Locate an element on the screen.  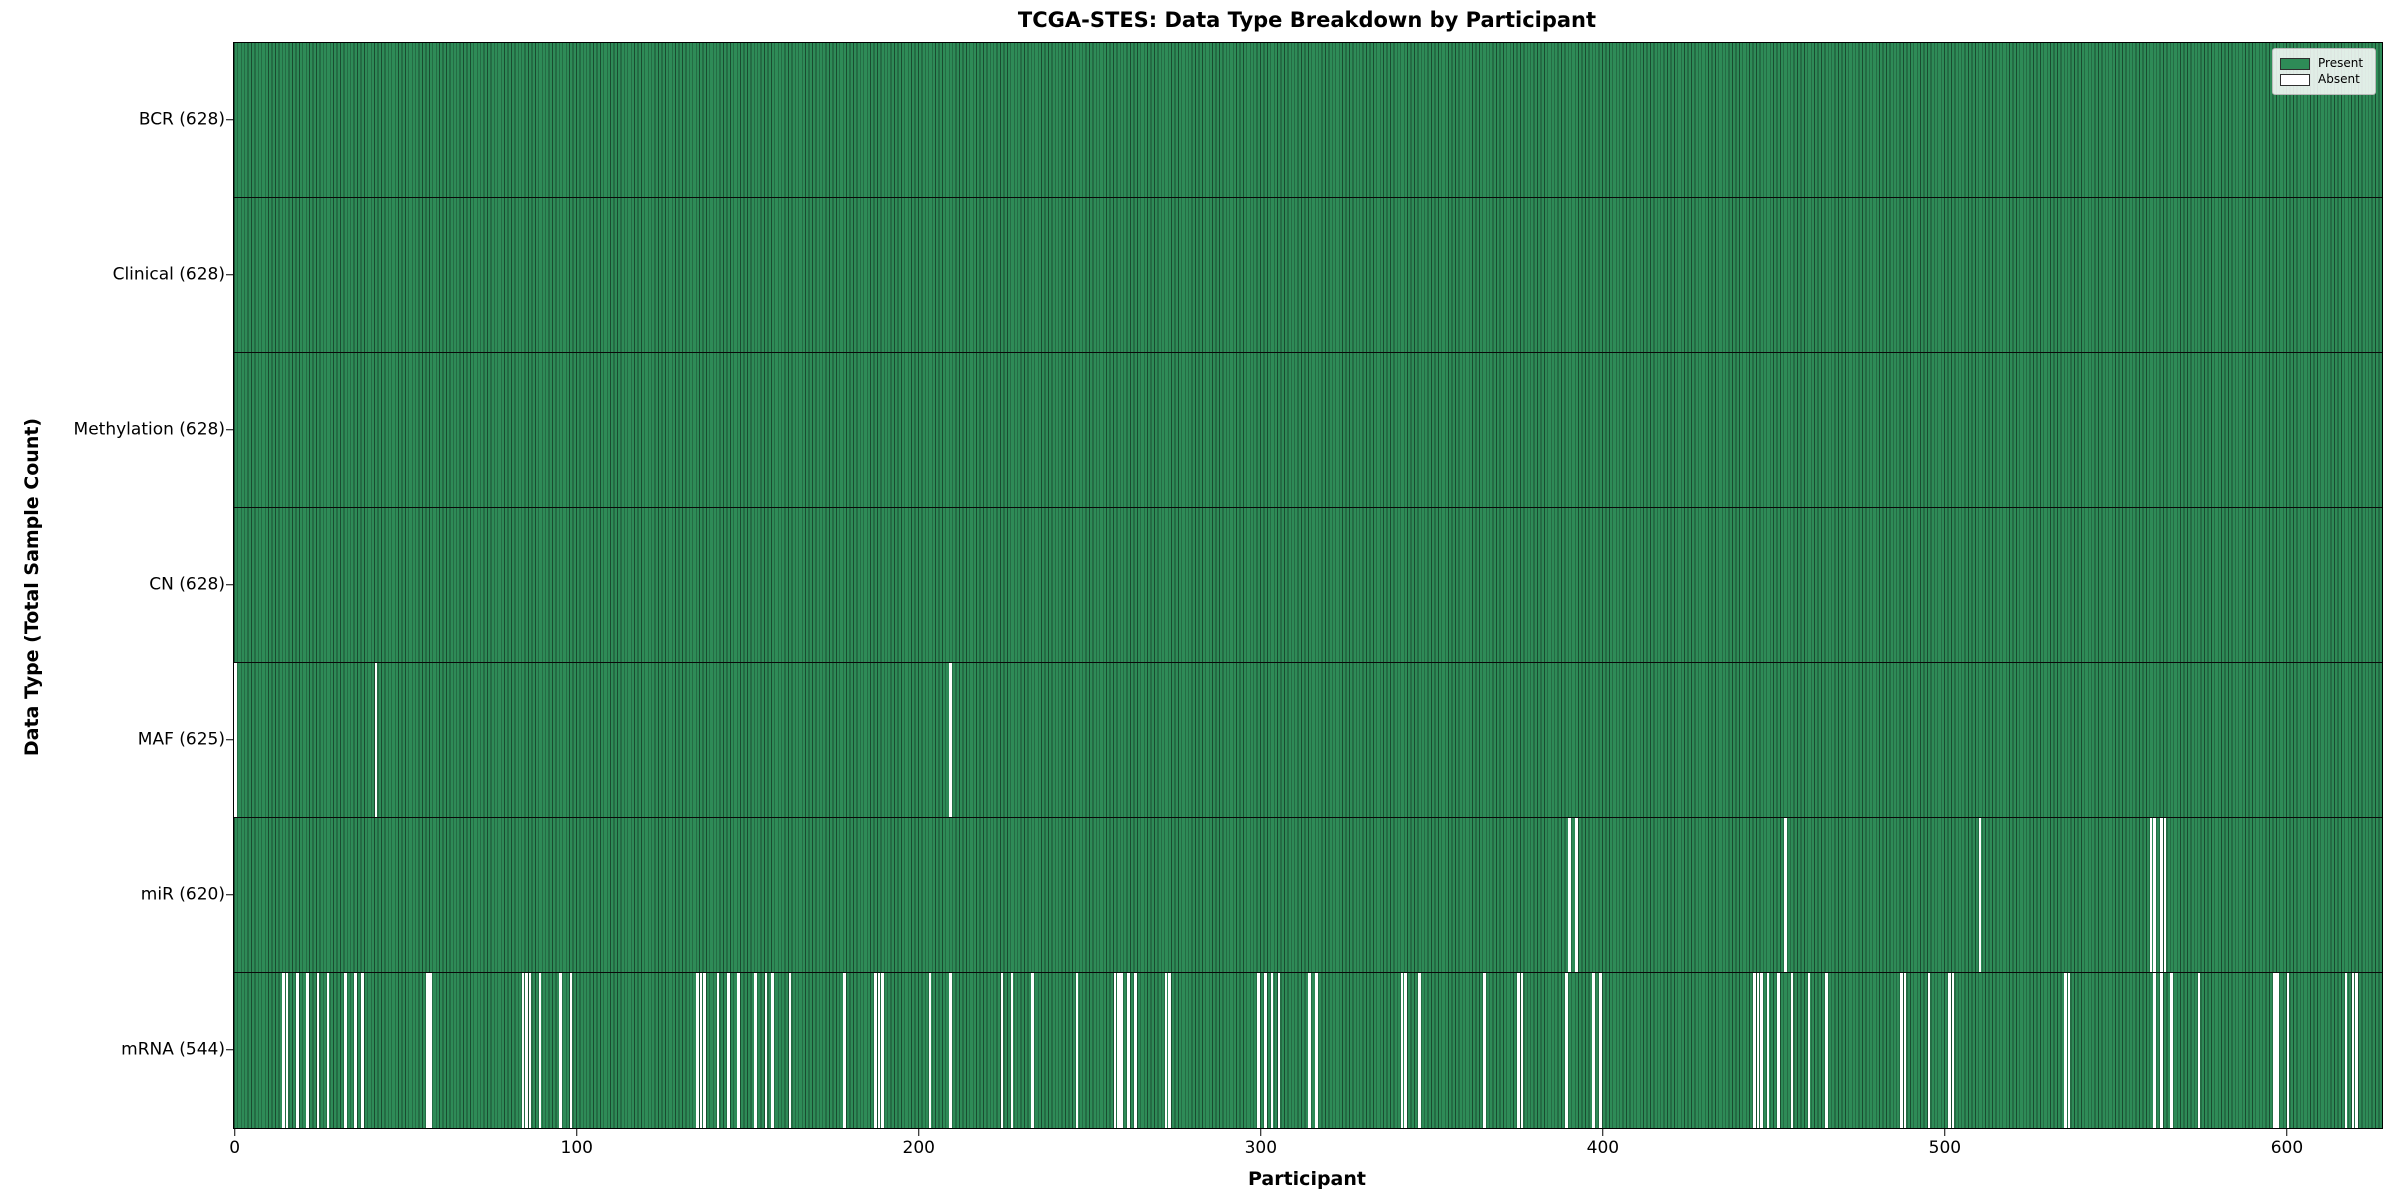
legend: Present Absent is located at coordinates (2324, 72).